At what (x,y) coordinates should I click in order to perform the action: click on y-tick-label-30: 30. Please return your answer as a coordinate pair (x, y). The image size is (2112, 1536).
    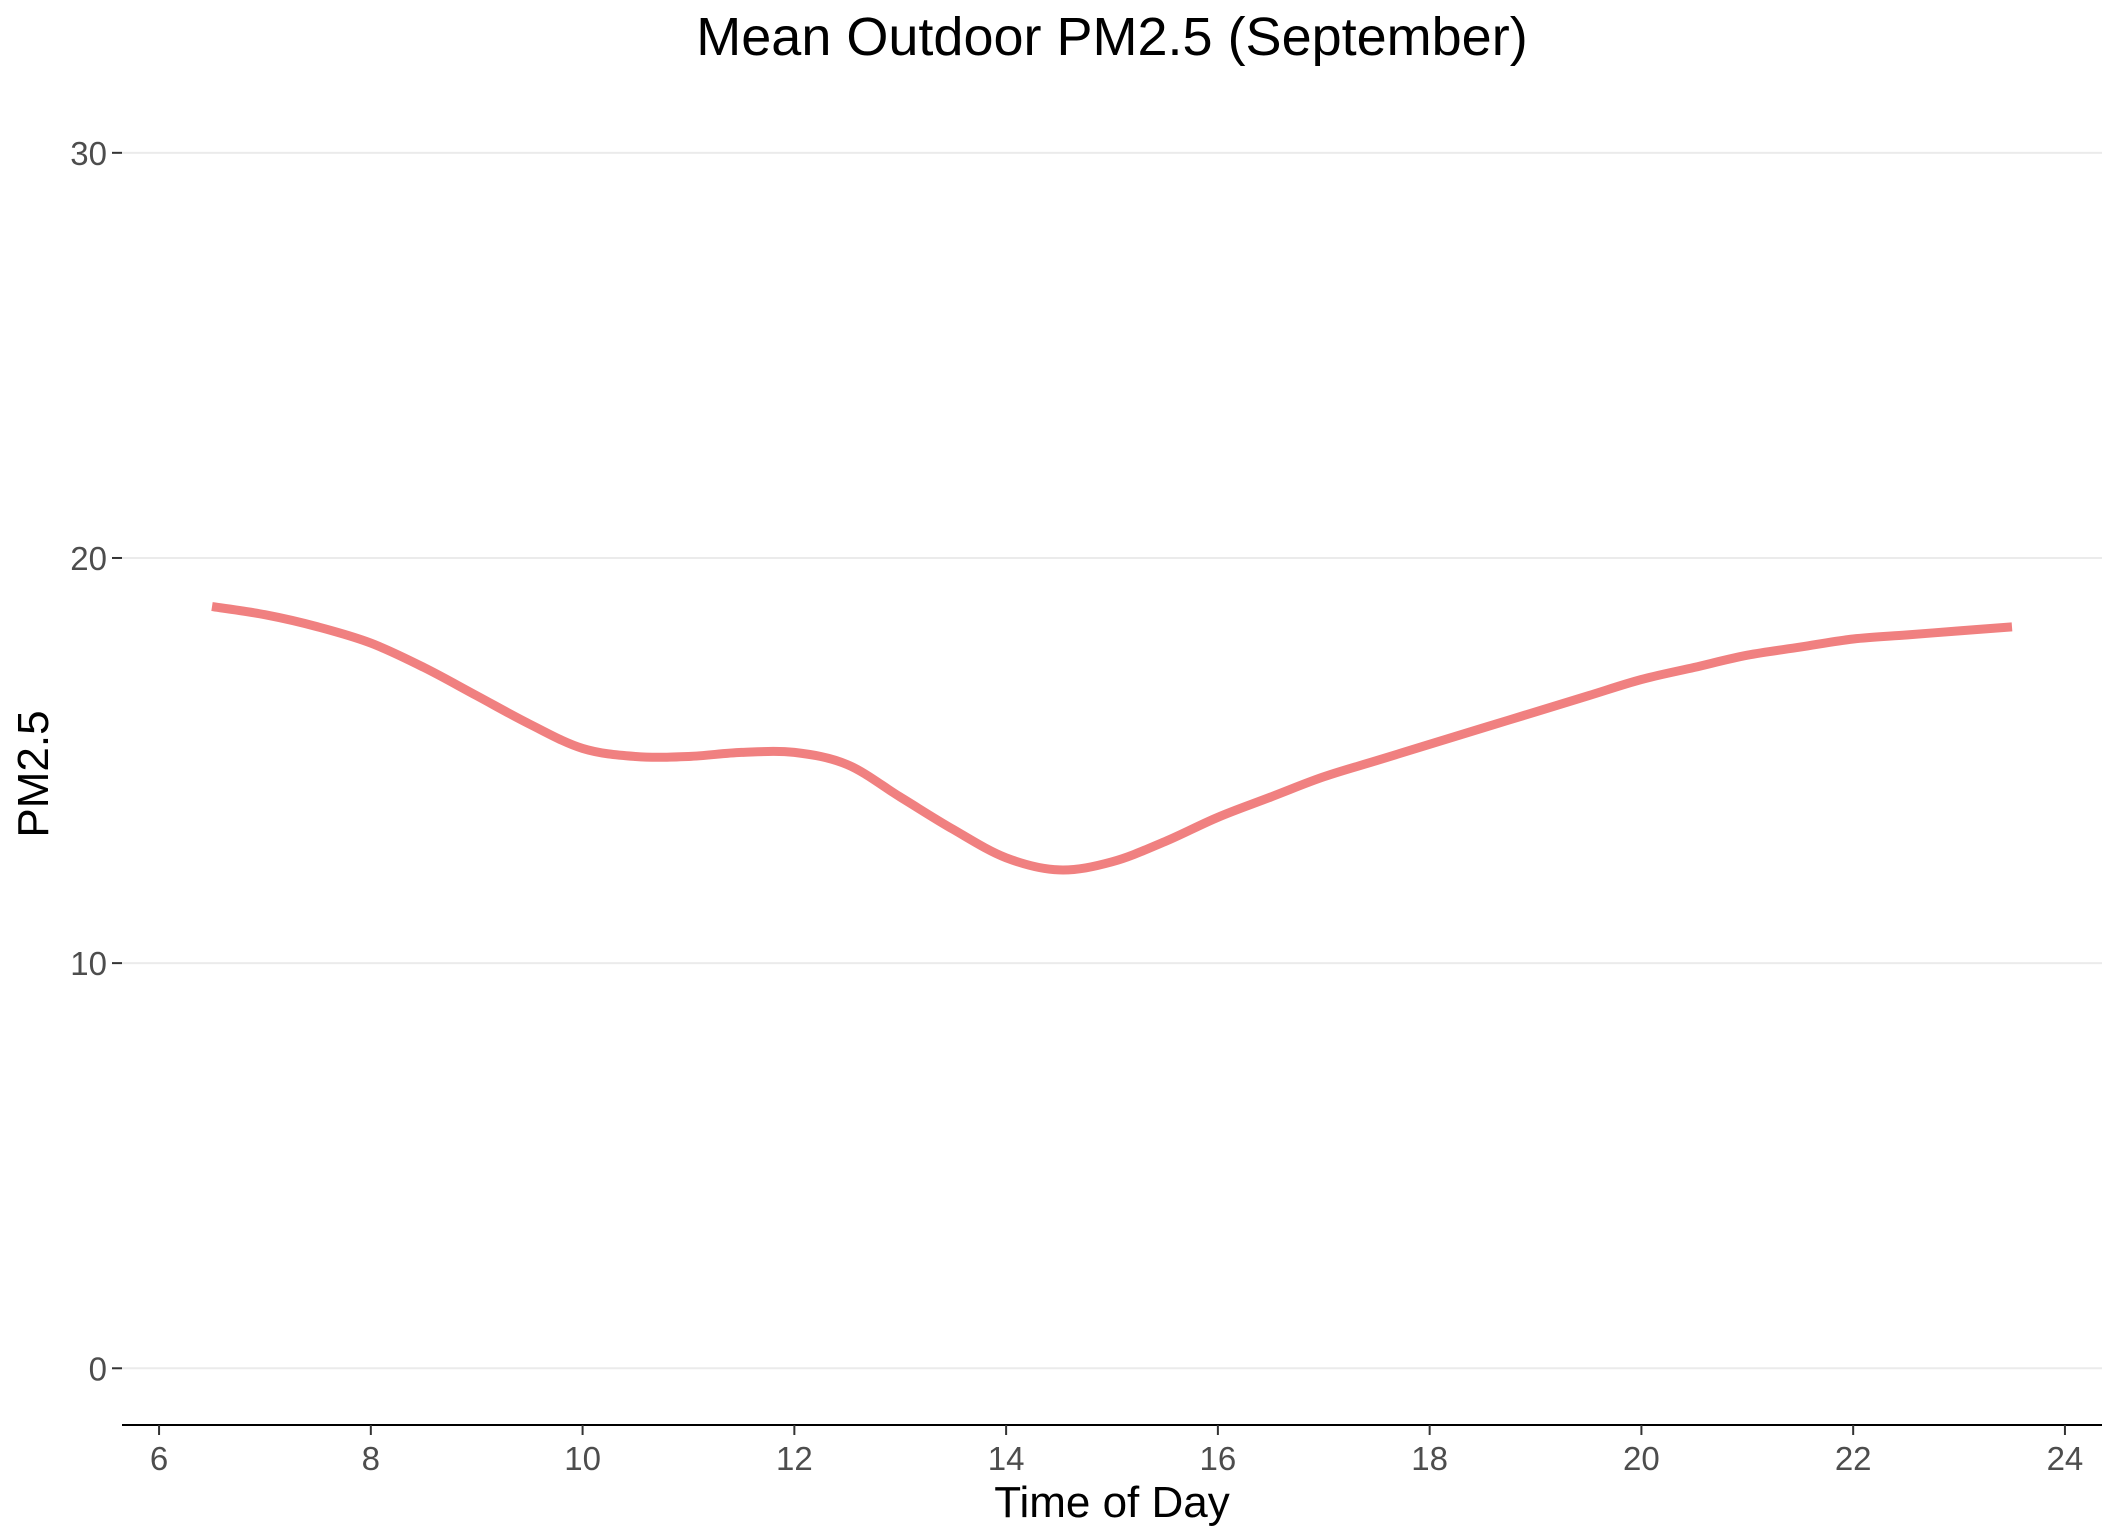
    Looking at the image, I should click on (88, 153).